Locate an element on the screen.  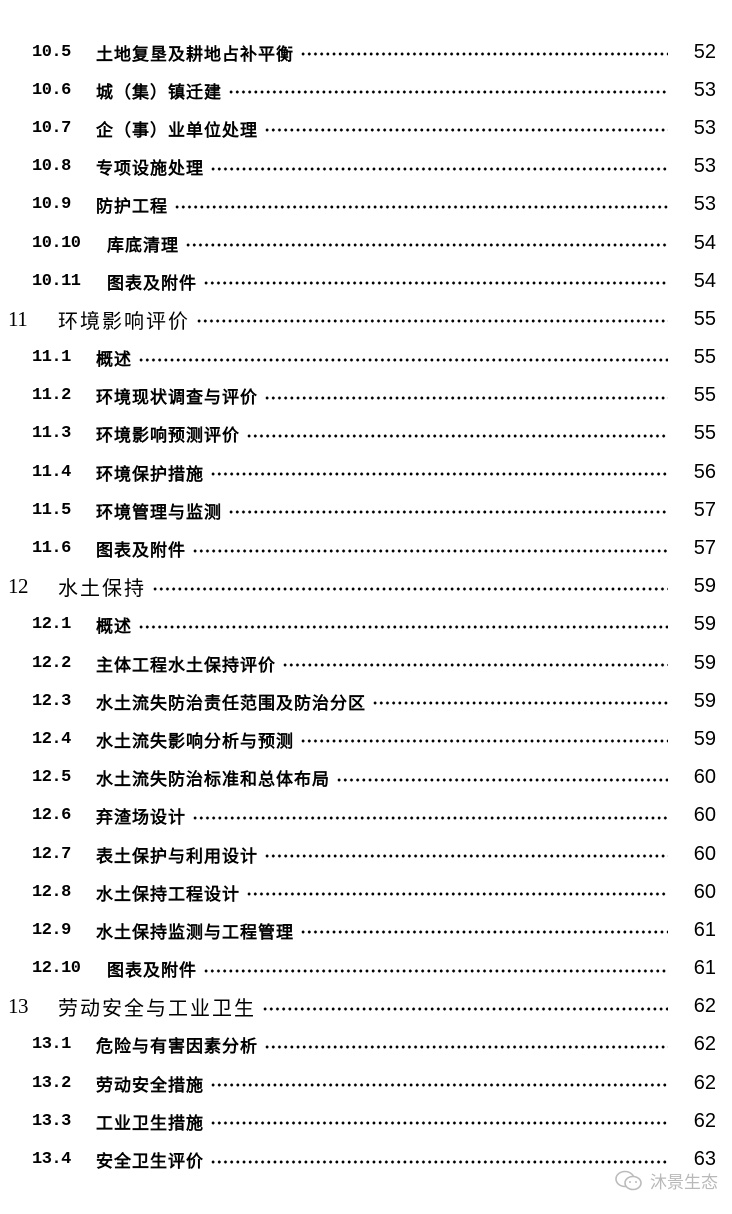
toc-section: 12.10 图表及附件 61 is located at coordinates (366, 969).